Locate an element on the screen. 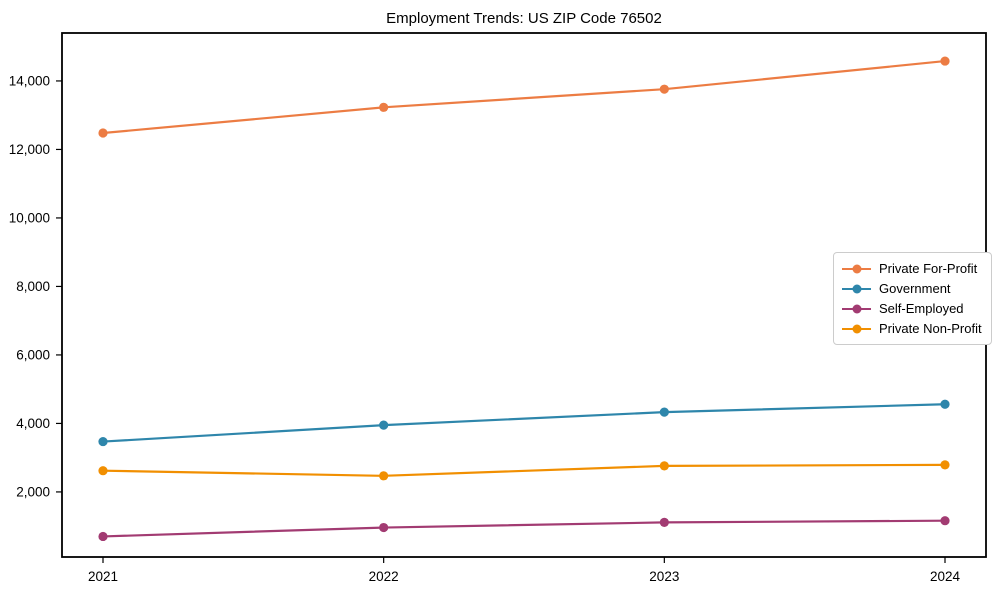 Image resolution: width=1000 pixels, height=600 pixels. y-tick-label: 6,000 is located at coordinates (33, 354).